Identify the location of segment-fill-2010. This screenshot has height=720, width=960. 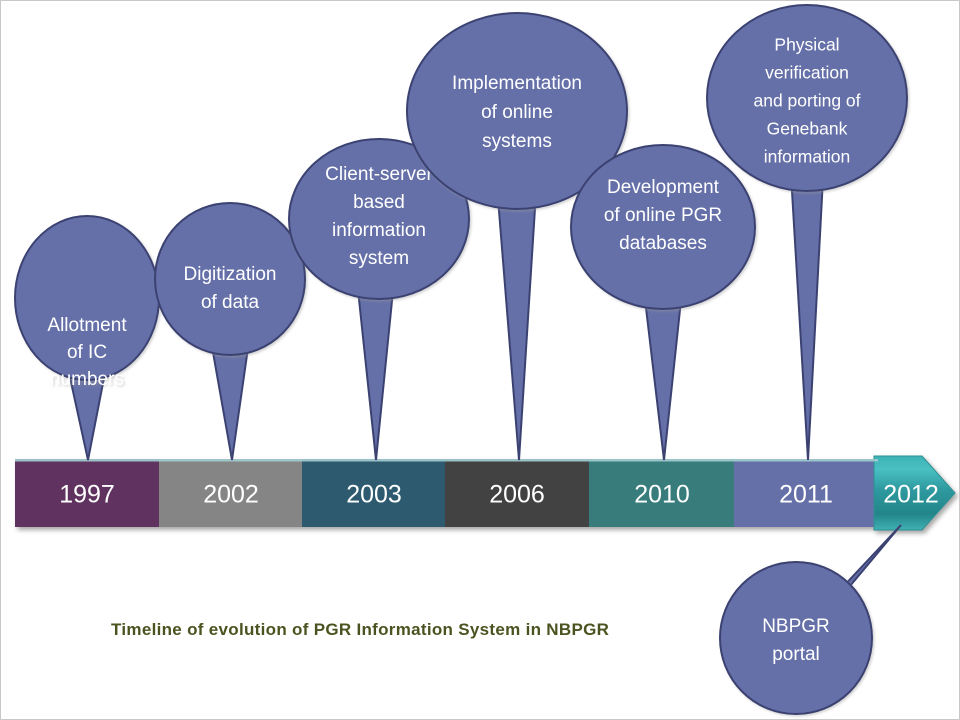
(661, 493).